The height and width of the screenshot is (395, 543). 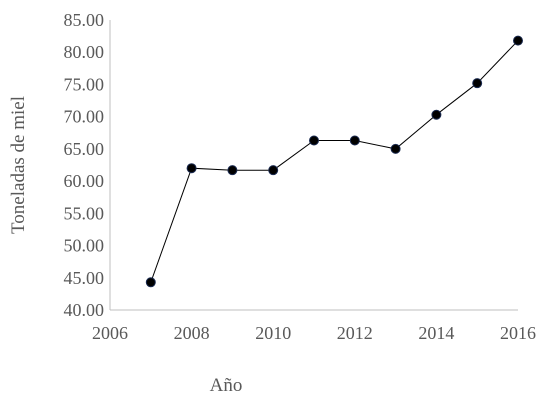 I want to click on y-axis-title: Toneladas de miel, so click(x=18, y=165).